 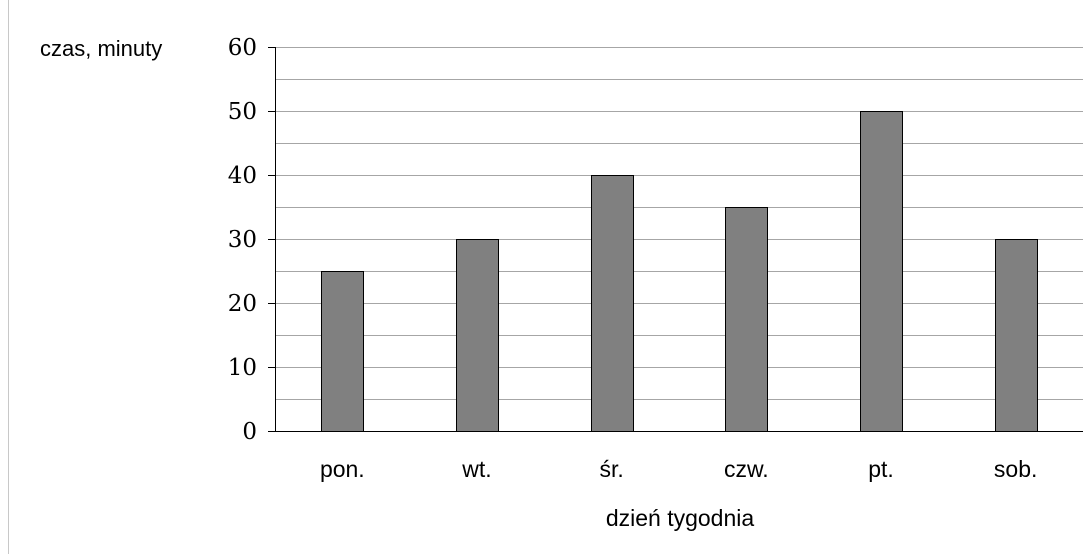 What do you see at coordinates (242, 176) in the screenshot?
I see `y-tick-label: 40` at bounding box center [242, 176].